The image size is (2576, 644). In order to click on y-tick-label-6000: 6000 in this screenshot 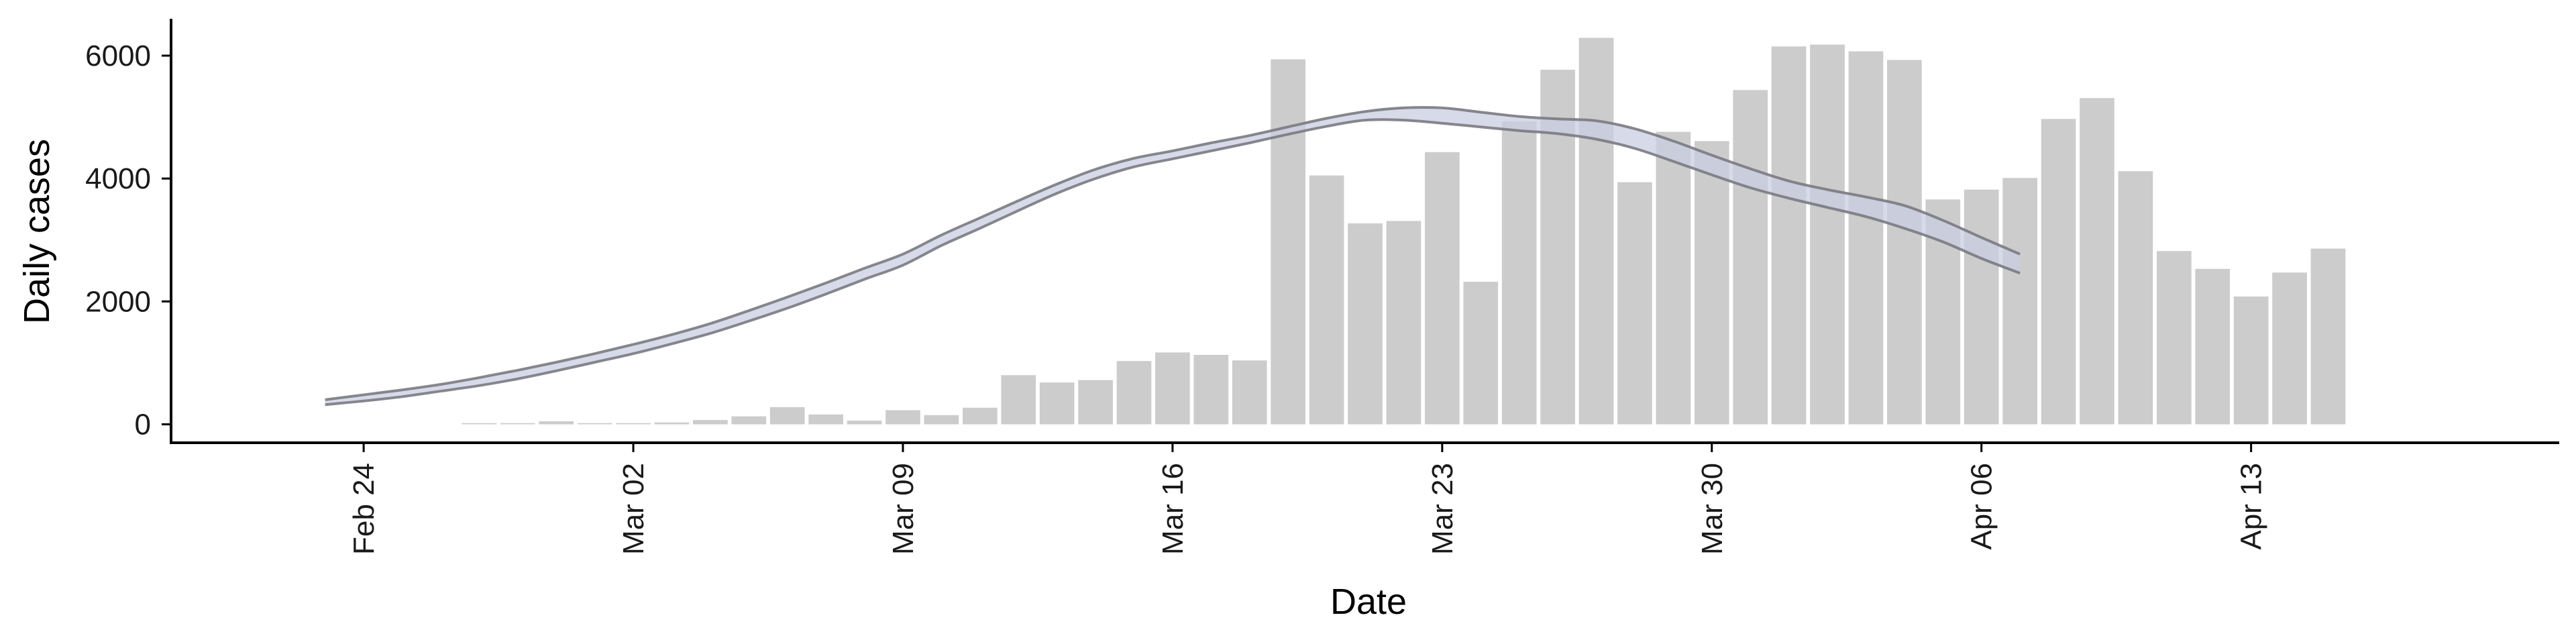, I will do `click(118, 56)`.